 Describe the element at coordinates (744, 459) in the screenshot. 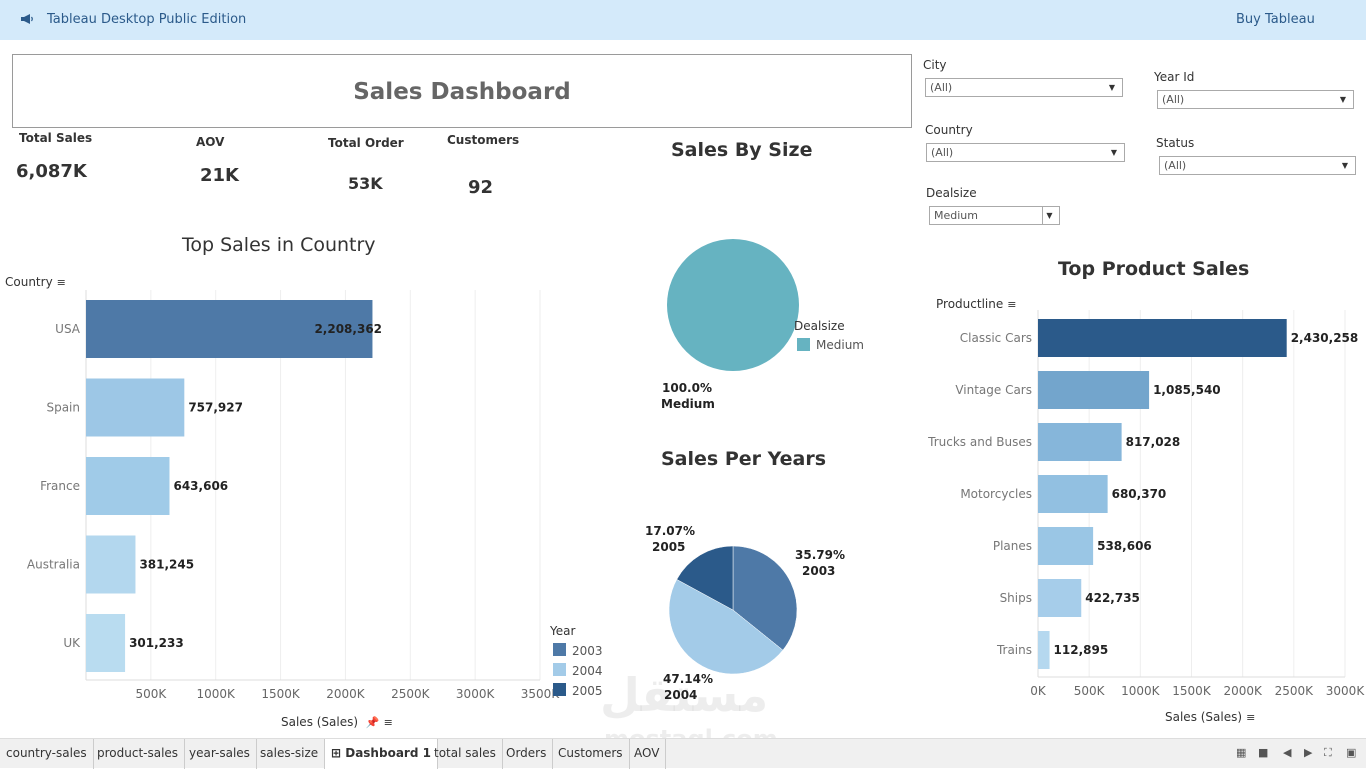

I see `years-chart-title: Sales Per Years` at that location.